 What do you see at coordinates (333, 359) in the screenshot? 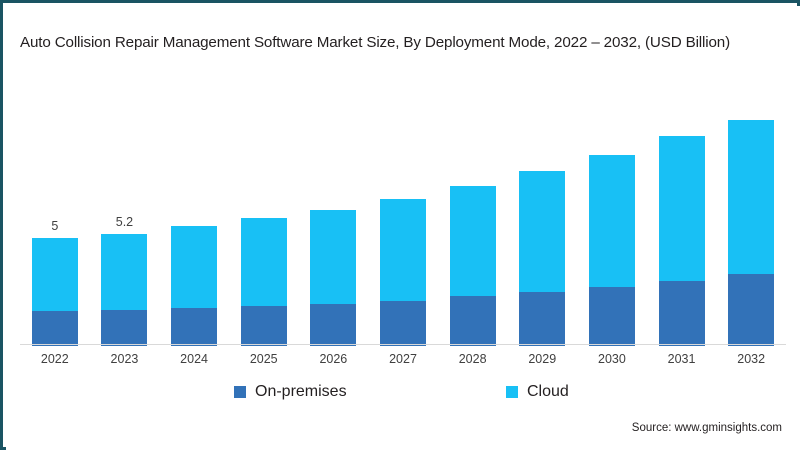
I see `x-axis-tick-2026: 2026` at bounding box center [333, 359].